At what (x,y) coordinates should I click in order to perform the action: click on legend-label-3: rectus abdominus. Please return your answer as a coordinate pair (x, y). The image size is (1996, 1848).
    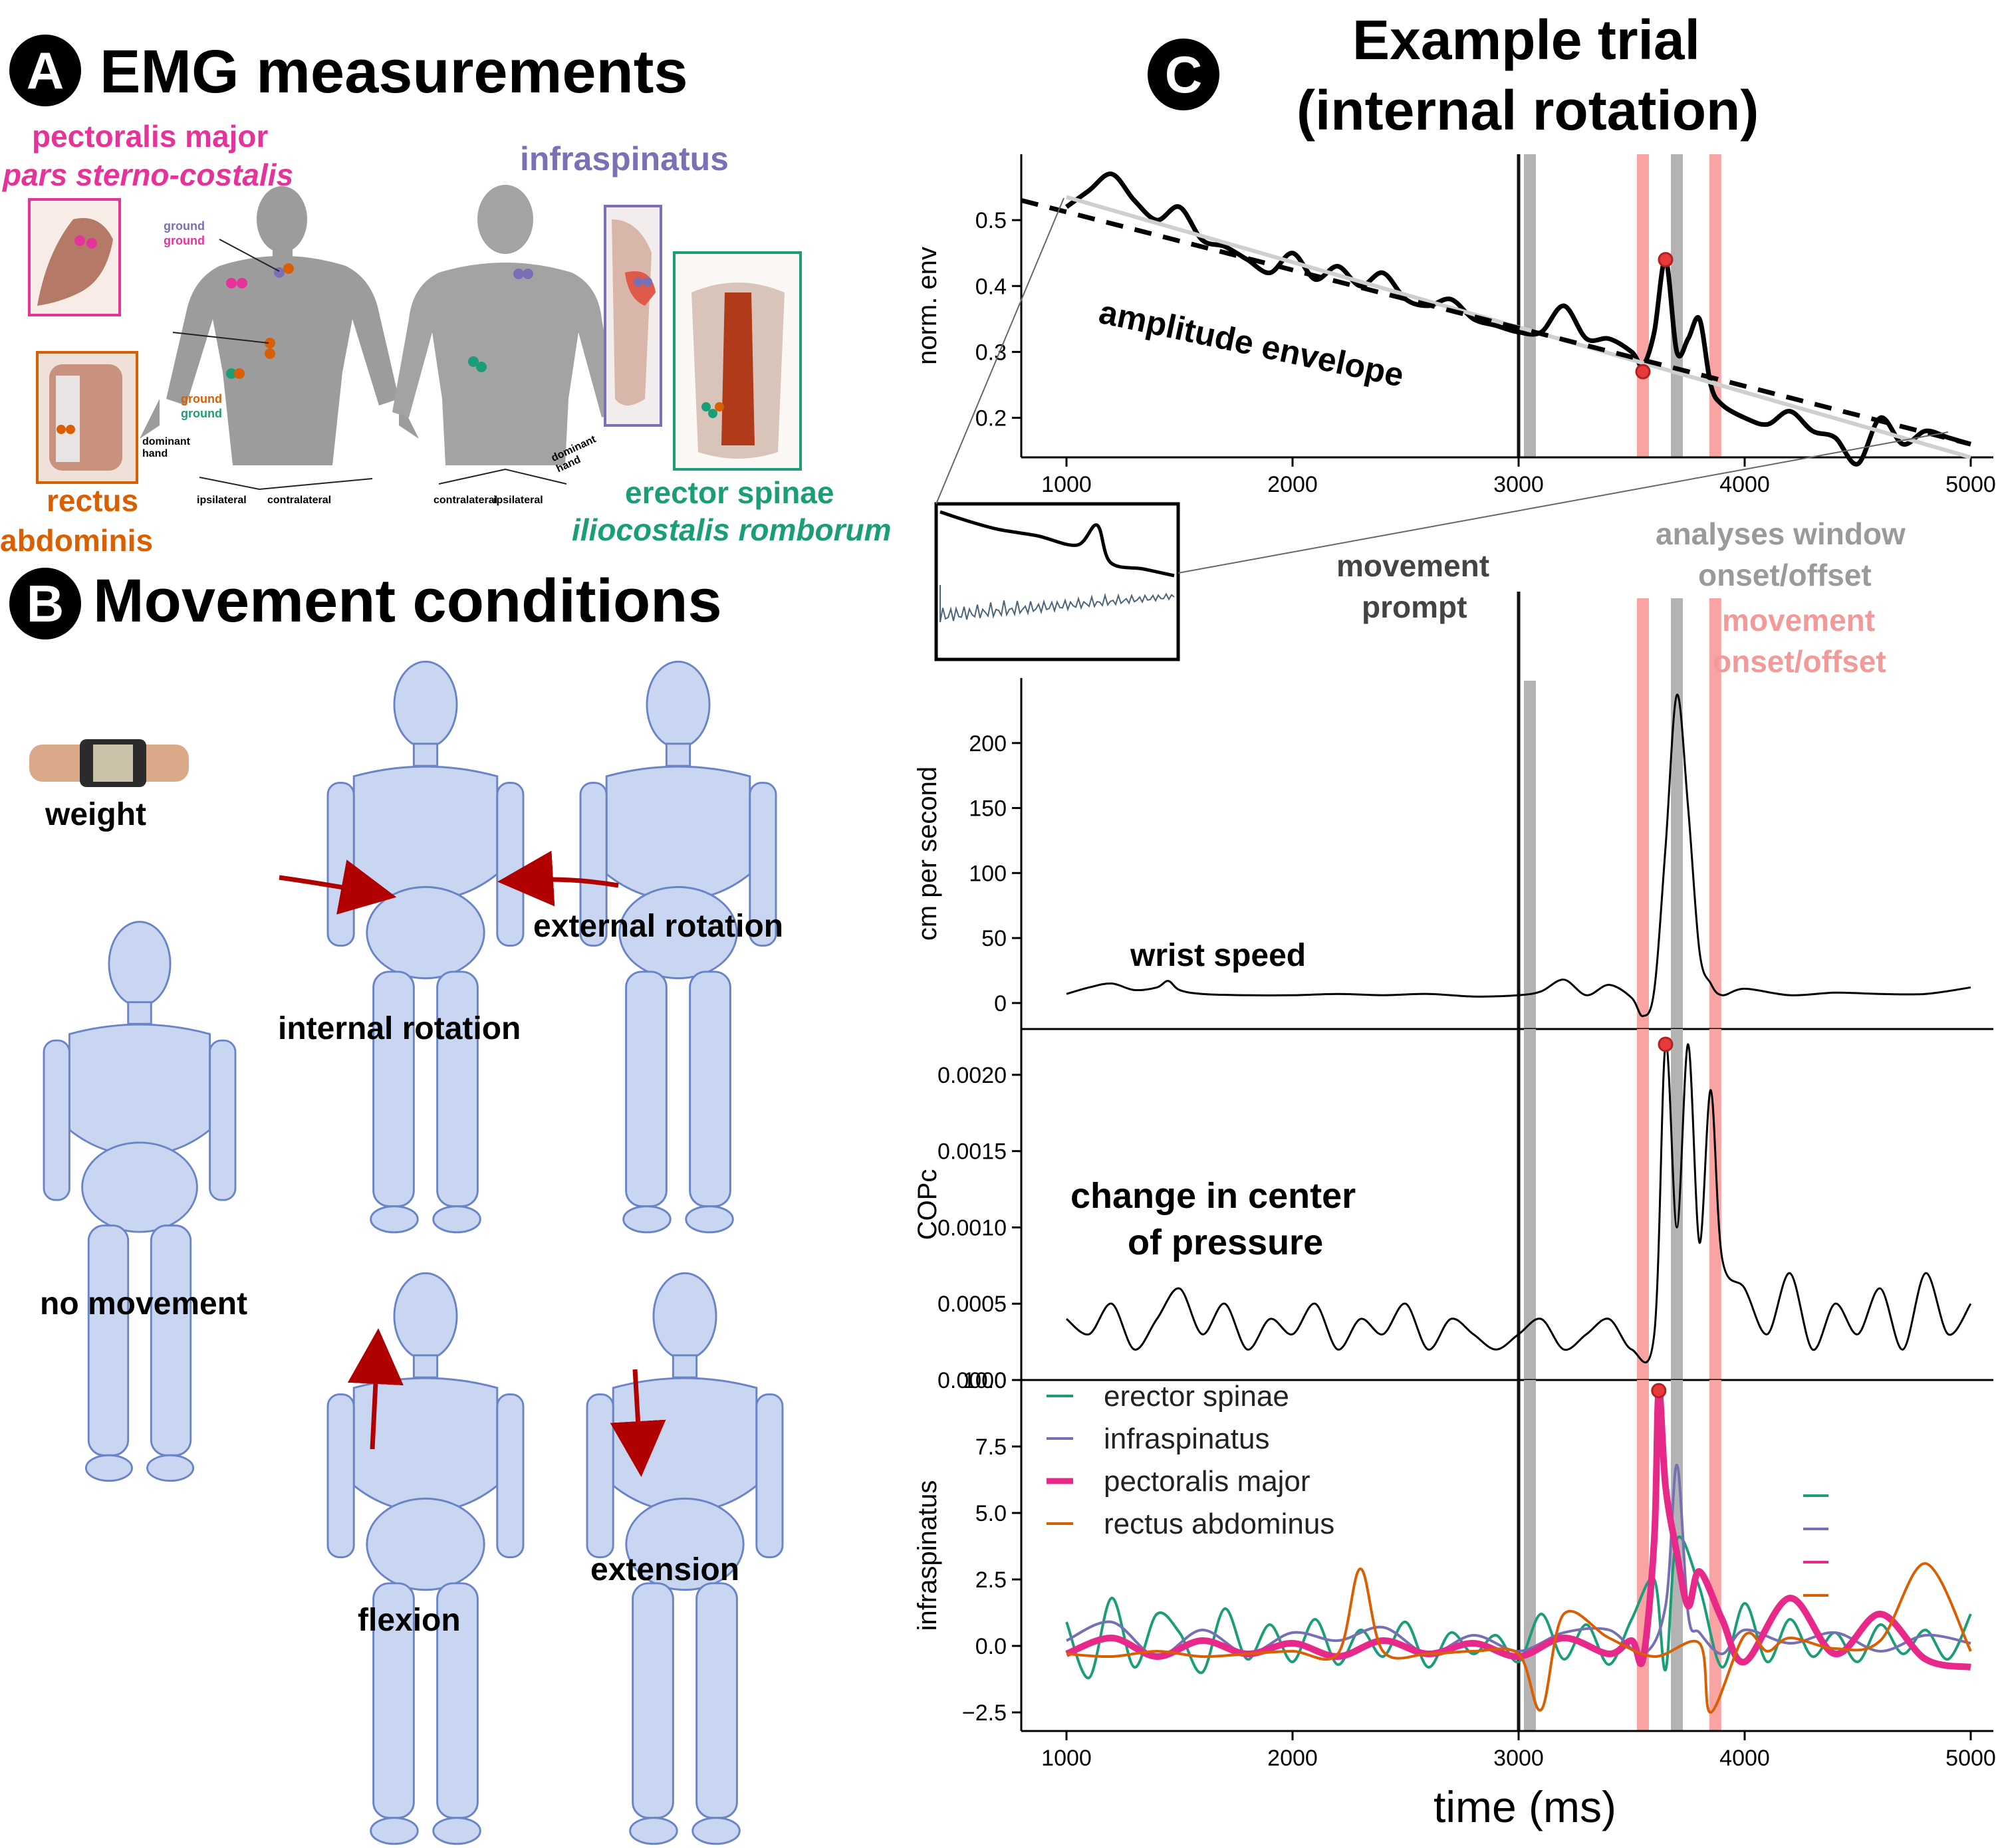
    Looking at the image, I should click on (1219, 1524).